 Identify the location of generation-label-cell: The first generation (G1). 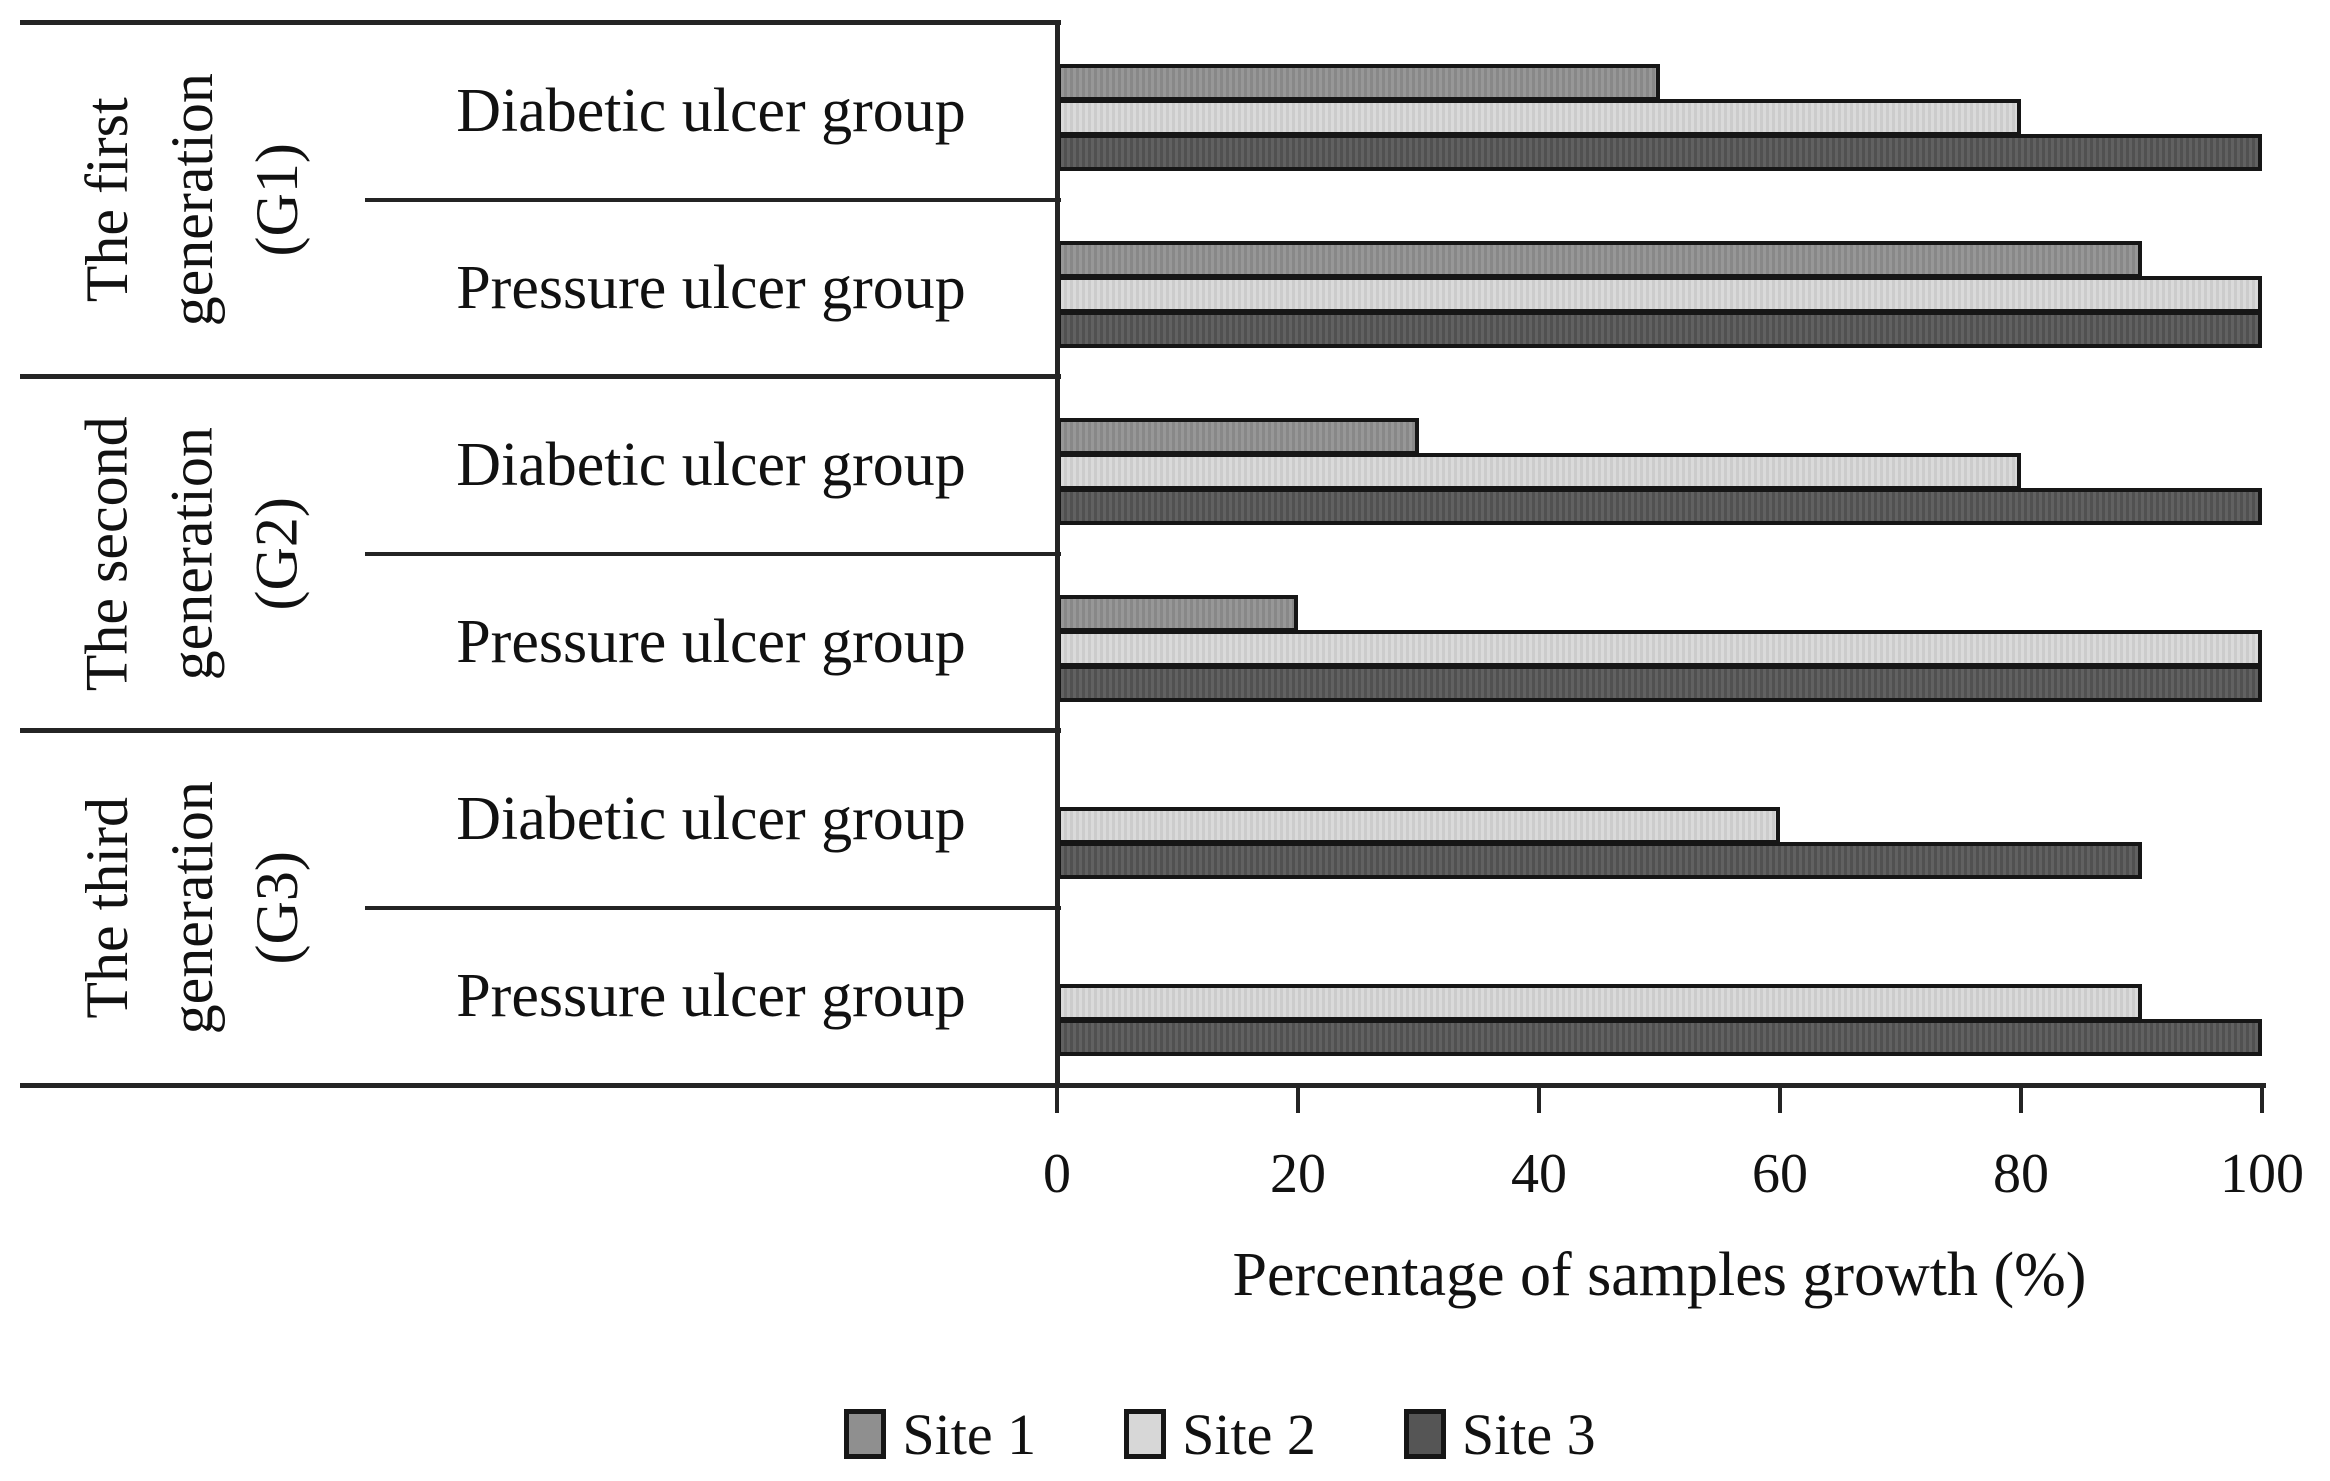
(192, 200).